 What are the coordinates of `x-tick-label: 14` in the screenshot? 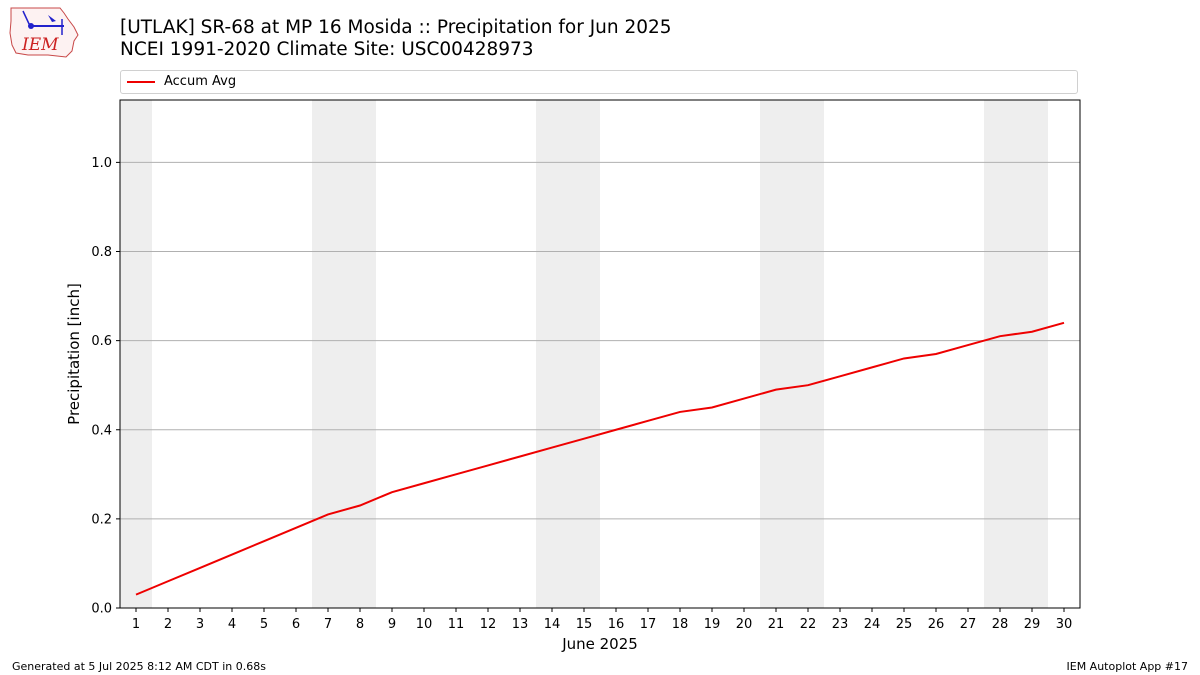 It's located at (552, 624).